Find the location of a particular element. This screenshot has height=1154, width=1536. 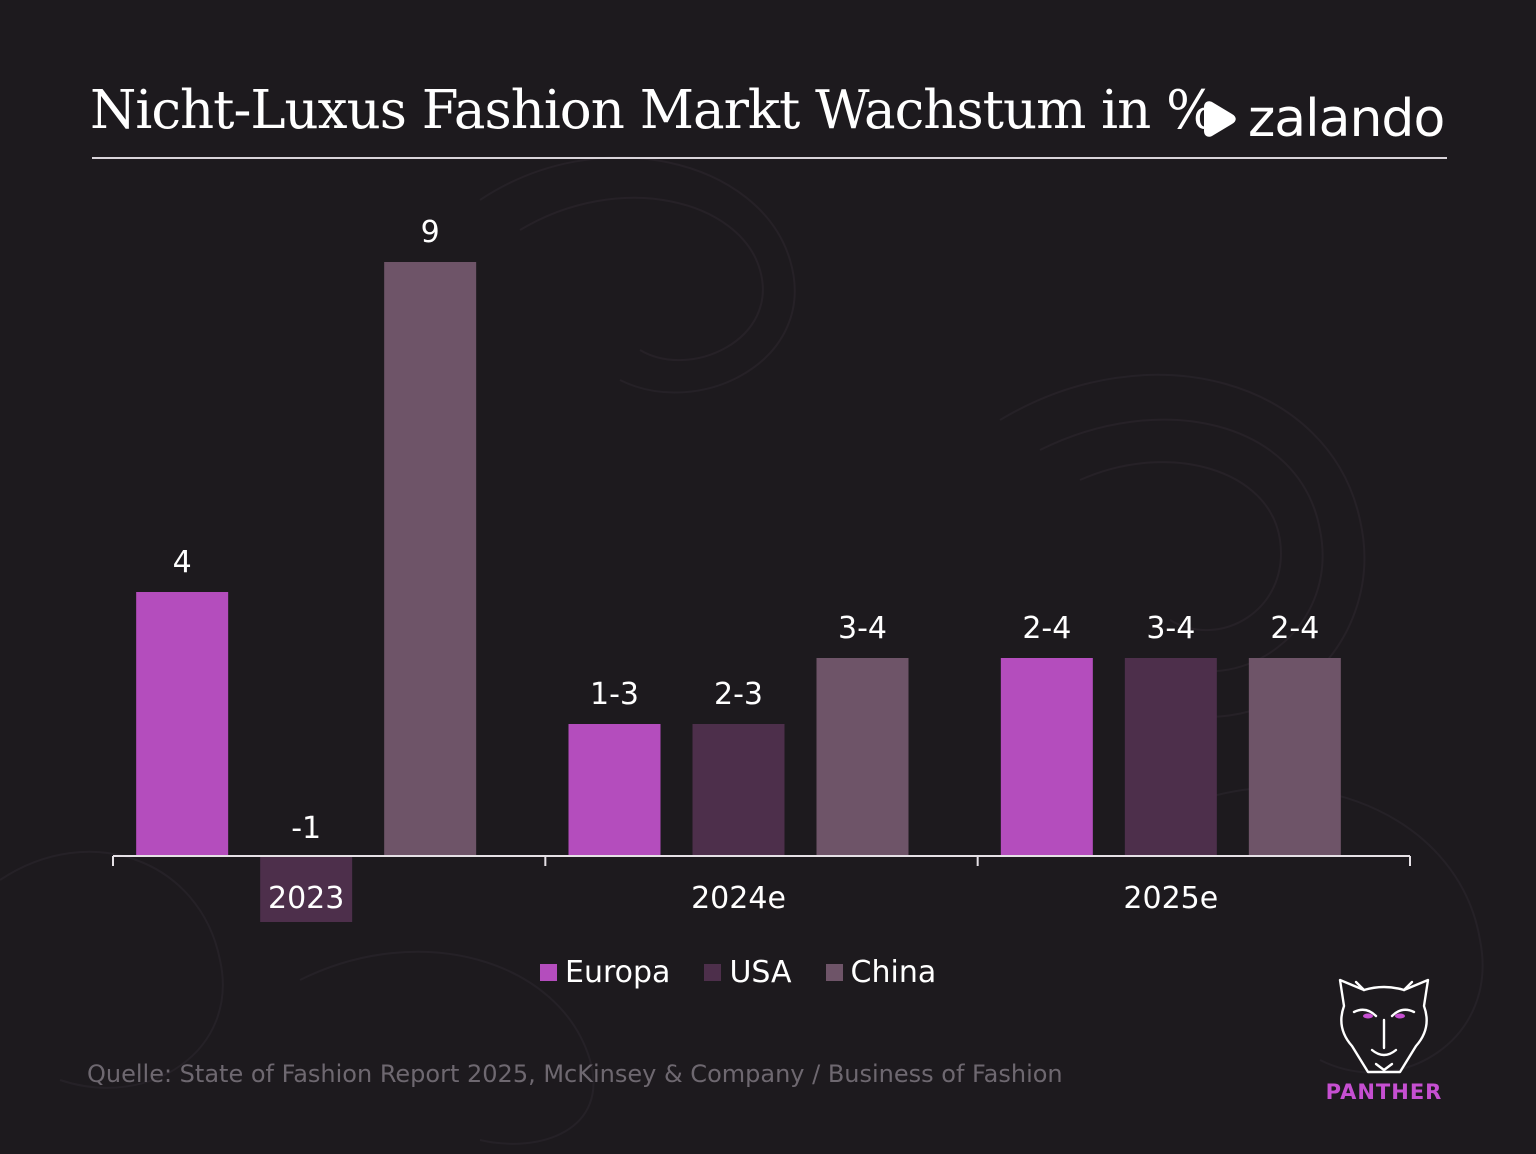

legend-swatch-china is located at coordinates (834, 972).